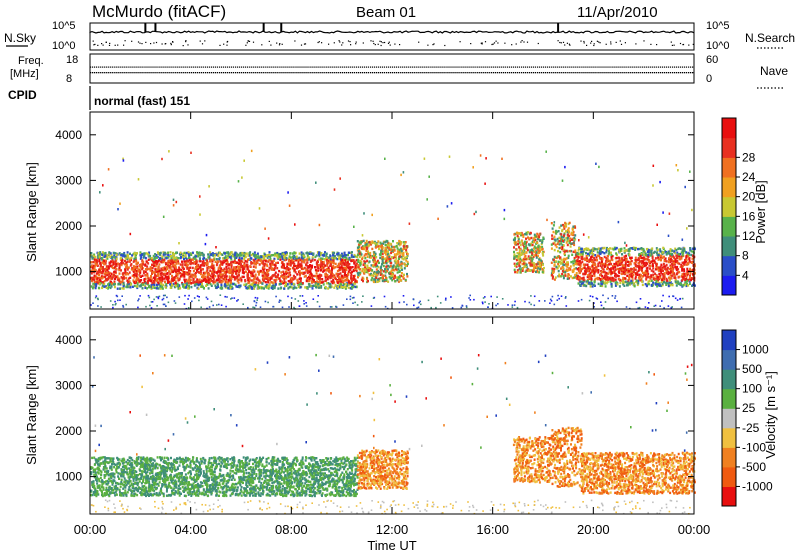  I want to click on freq-trace, so click(392, 70).